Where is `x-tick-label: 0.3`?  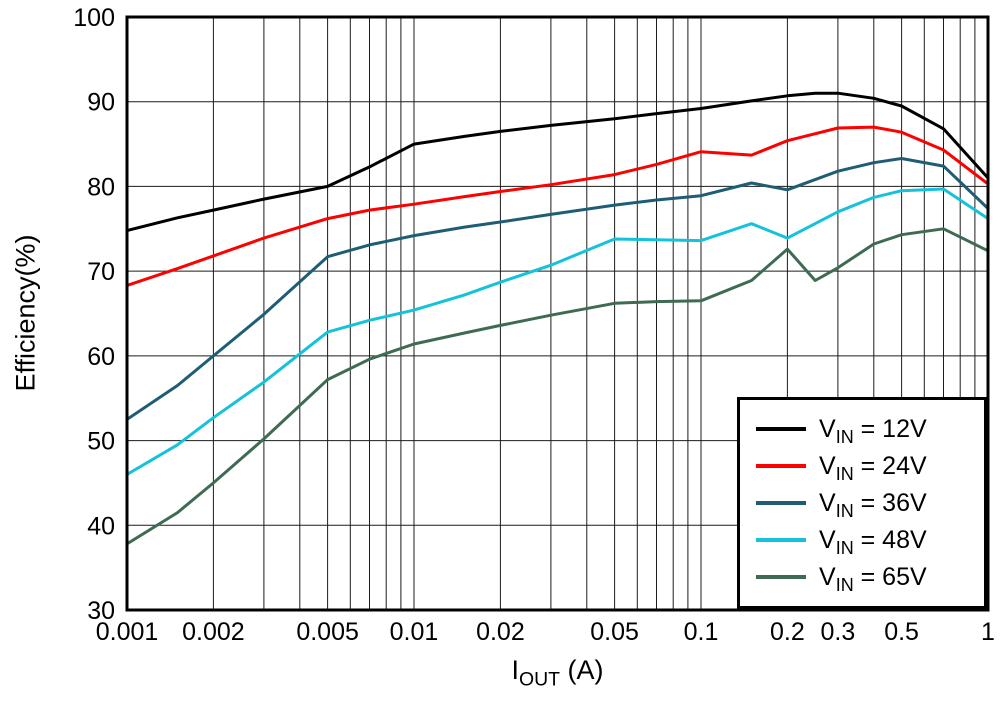 x-tick-label: 0.3 is located at coordinates (838, 632).